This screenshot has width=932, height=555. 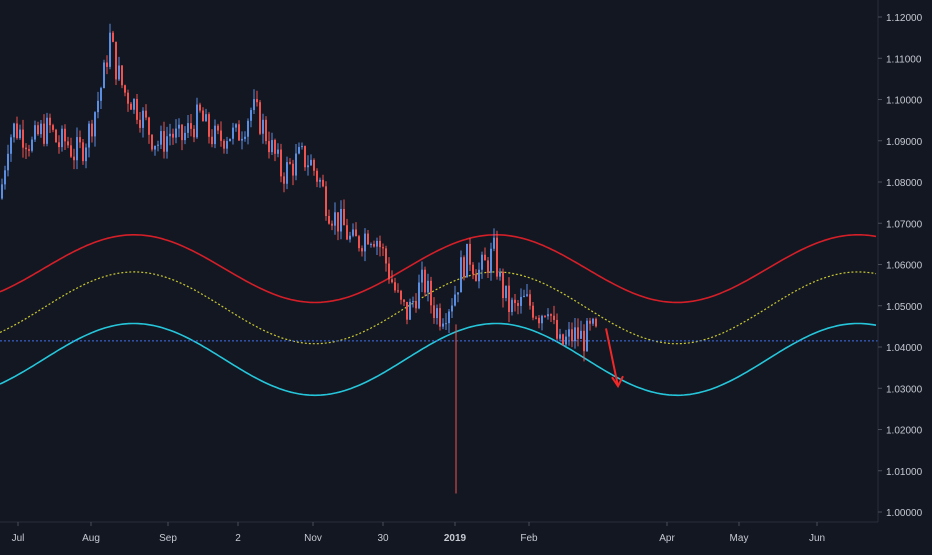 What do you see at coordinates (904, 348) in the screenshot?
I see `price-tick-label: 1.04000` at bounding box center [904, 348].